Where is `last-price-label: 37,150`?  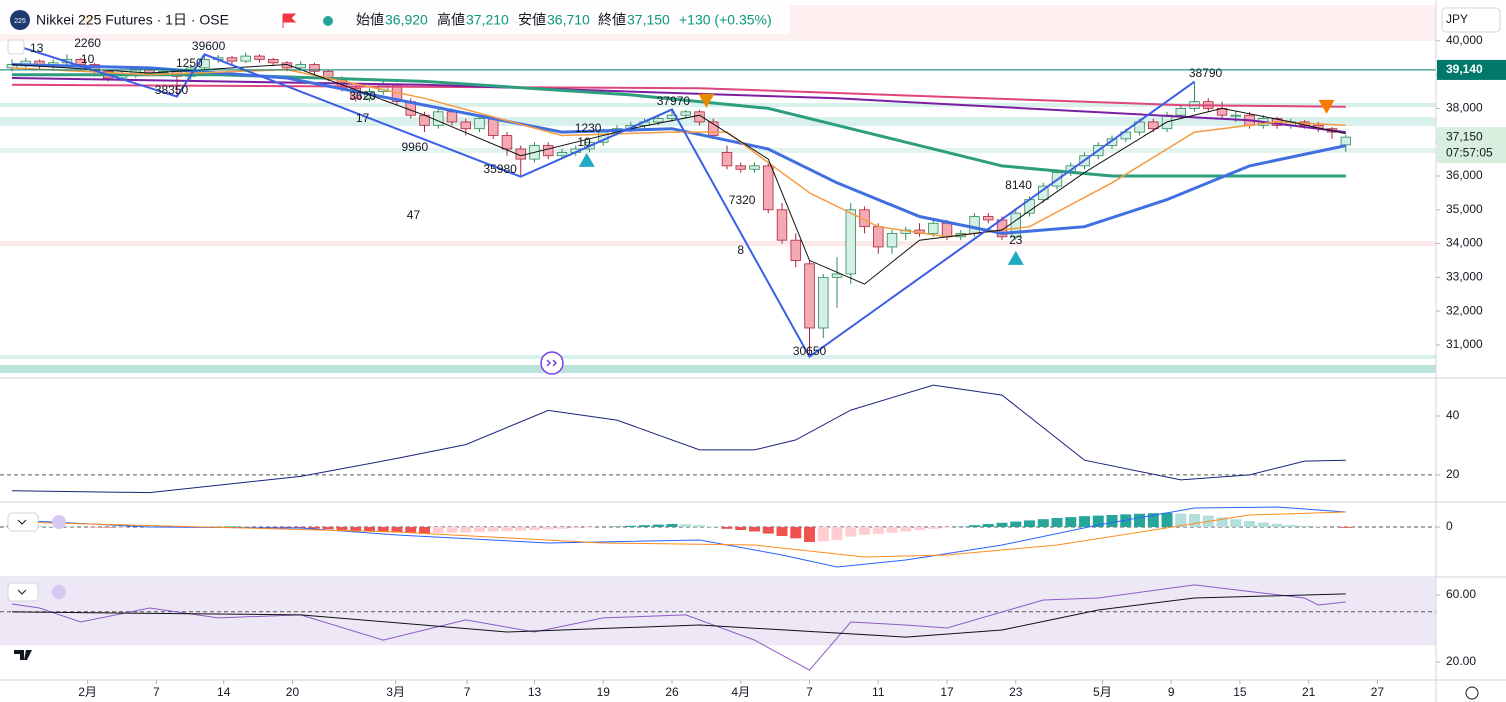 last-price-label: 37,150 is located at coordinates (1464, 136).